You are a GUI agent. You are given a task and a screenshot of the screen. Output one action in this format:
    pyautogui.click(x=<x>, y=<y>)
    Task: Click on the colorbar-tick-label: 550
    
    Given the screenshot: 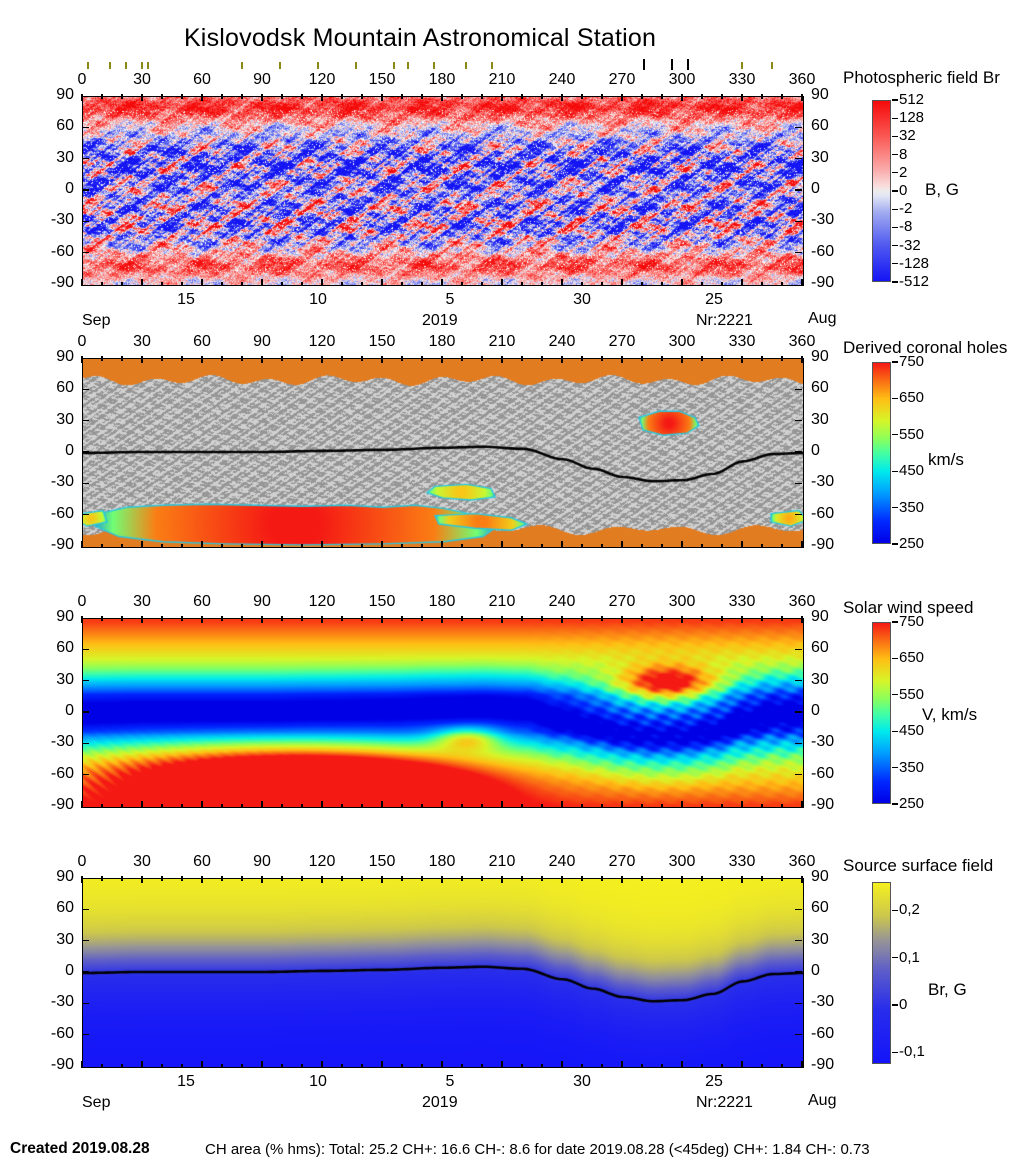 What is the action you would take?
    pyautogui.click(x=912, y=694)
    